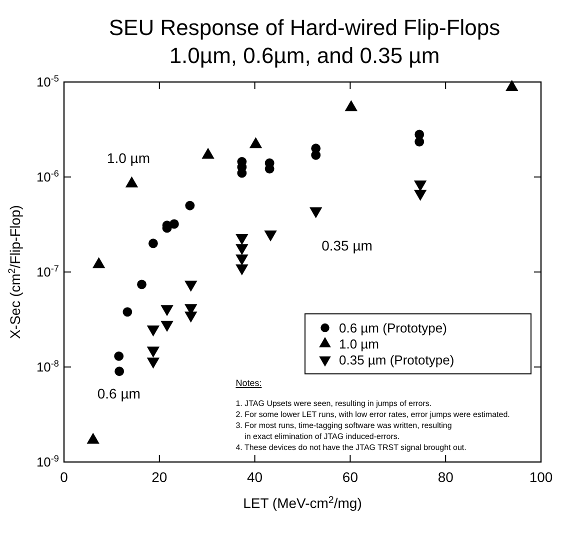 The width and height of the screenshot is (569, 536). What do you see at coordinates (446, 477) in the screenshot?
I see `x-tick-label: 80` at bounding box center [446, 477].